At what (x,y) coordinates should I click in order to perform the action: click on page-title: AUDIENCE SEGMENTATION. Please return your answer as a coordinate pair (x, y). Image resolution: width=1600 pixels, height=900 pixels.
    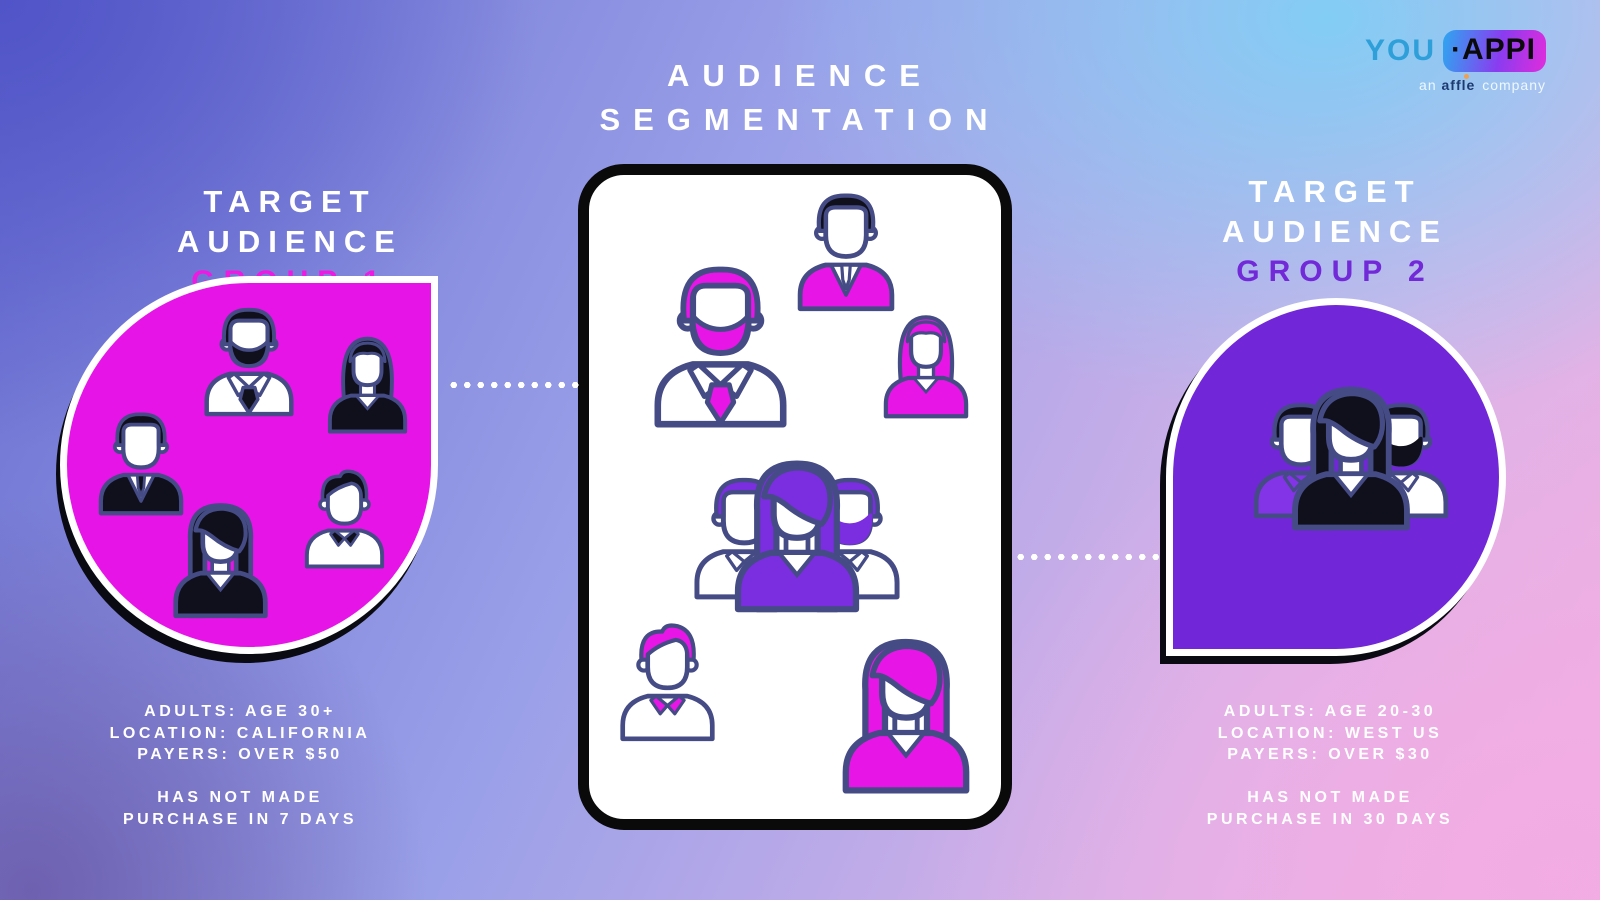
    Looking at the image, I should click on (800, 98).